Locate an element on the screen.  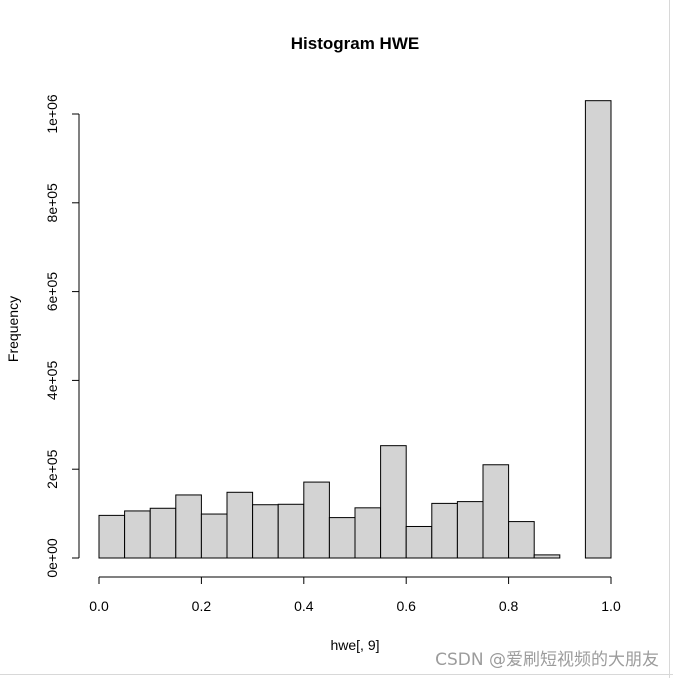
x-tick-label: 0.6 is located at coordinates (406, 606).